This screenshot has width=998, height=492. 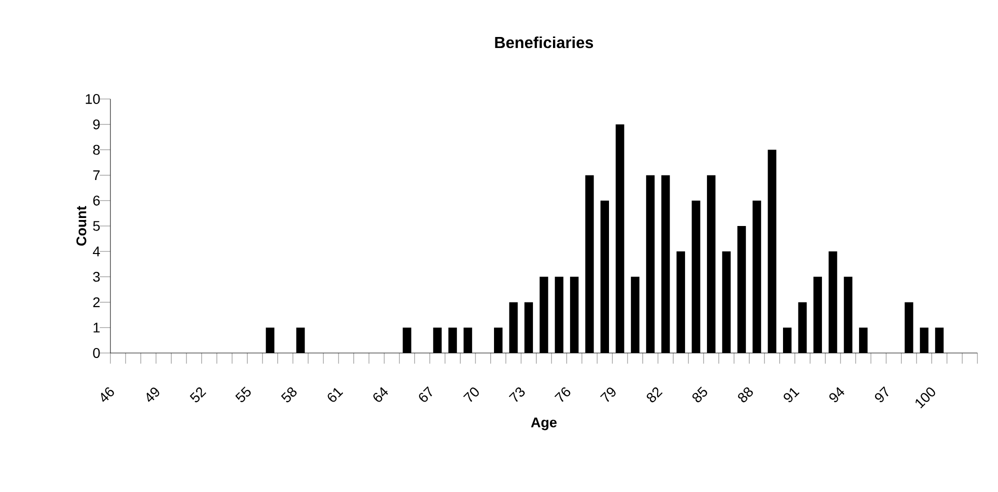 I want to click on x-tick-label: 52, so click(x=198, y=394).